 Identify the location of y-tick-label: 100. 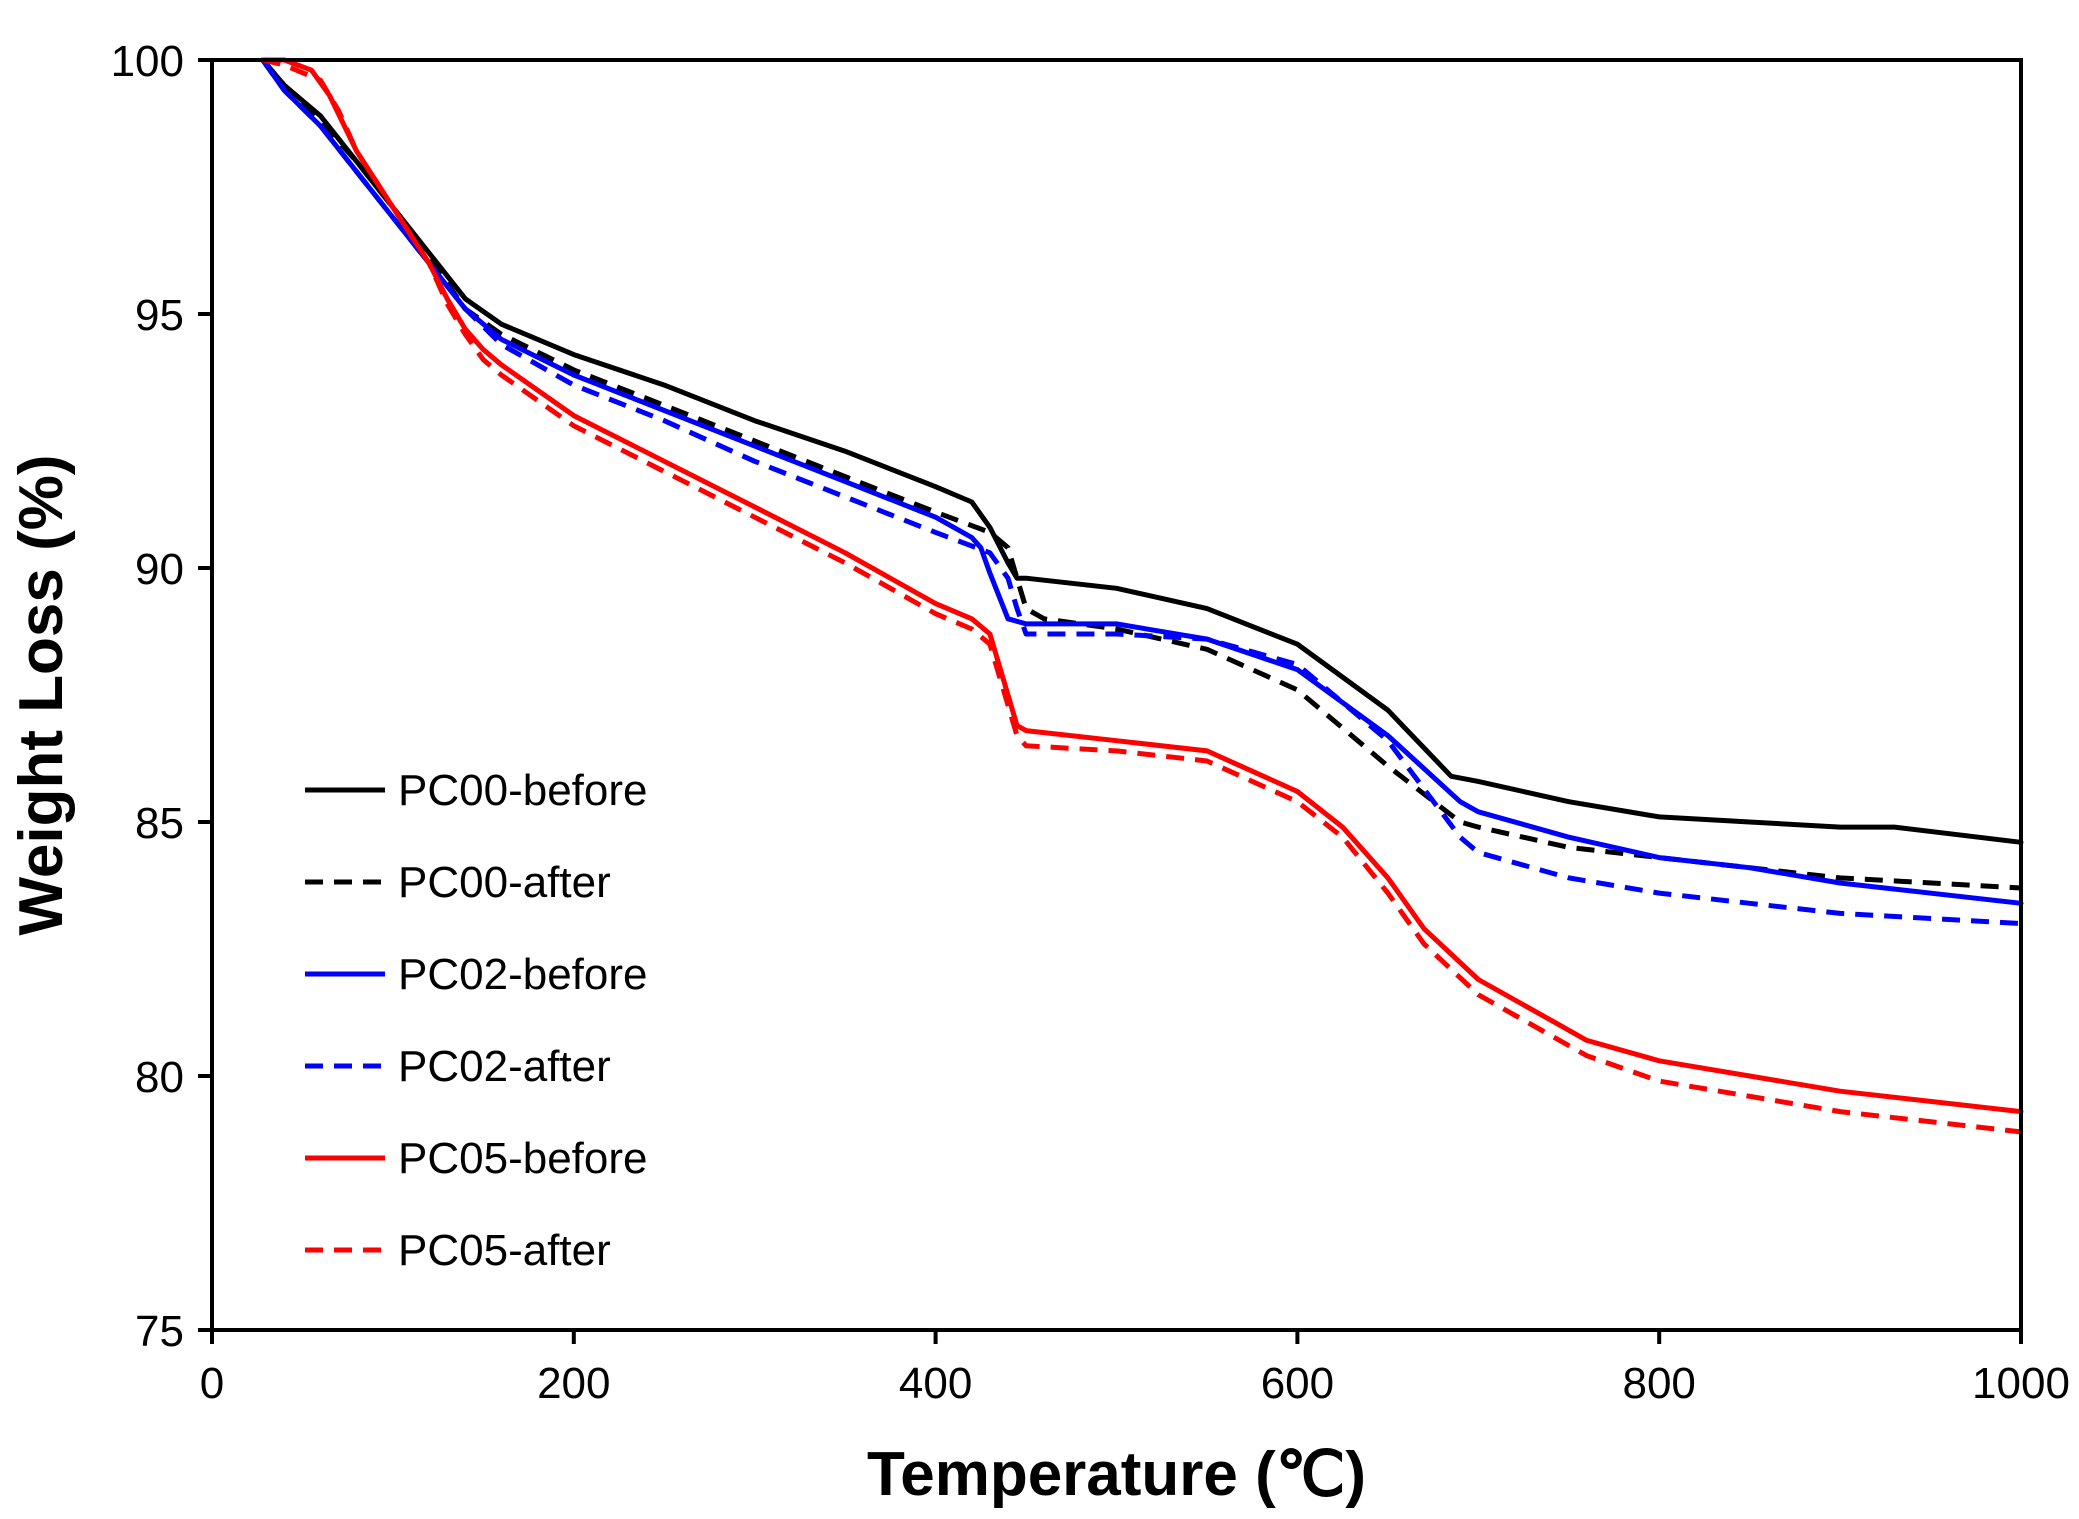
(147, 61).